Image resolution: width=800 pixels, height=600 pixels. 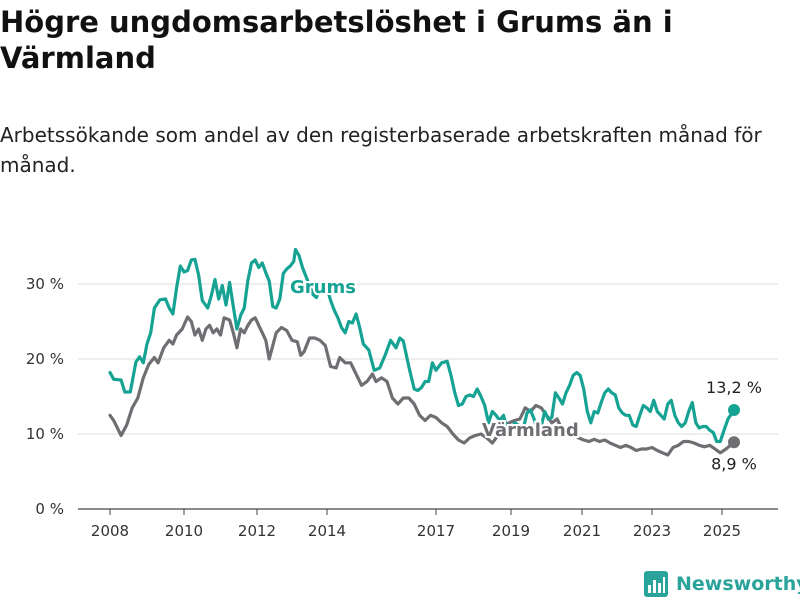 What do you see at coordinates (582, 531) in the screenshot?
I see `x-tick-label: 2021` at bounding box center [582, 531].